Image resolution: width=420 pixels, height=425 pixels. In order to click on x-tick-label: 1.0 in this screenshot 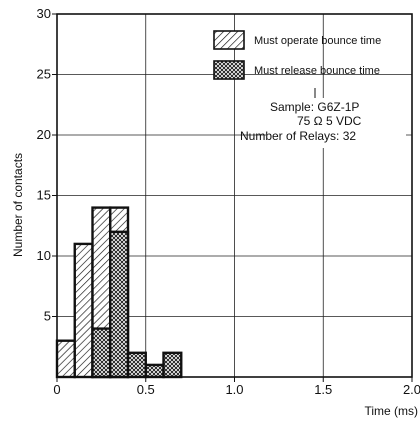, I will do `click(234, 389)`.